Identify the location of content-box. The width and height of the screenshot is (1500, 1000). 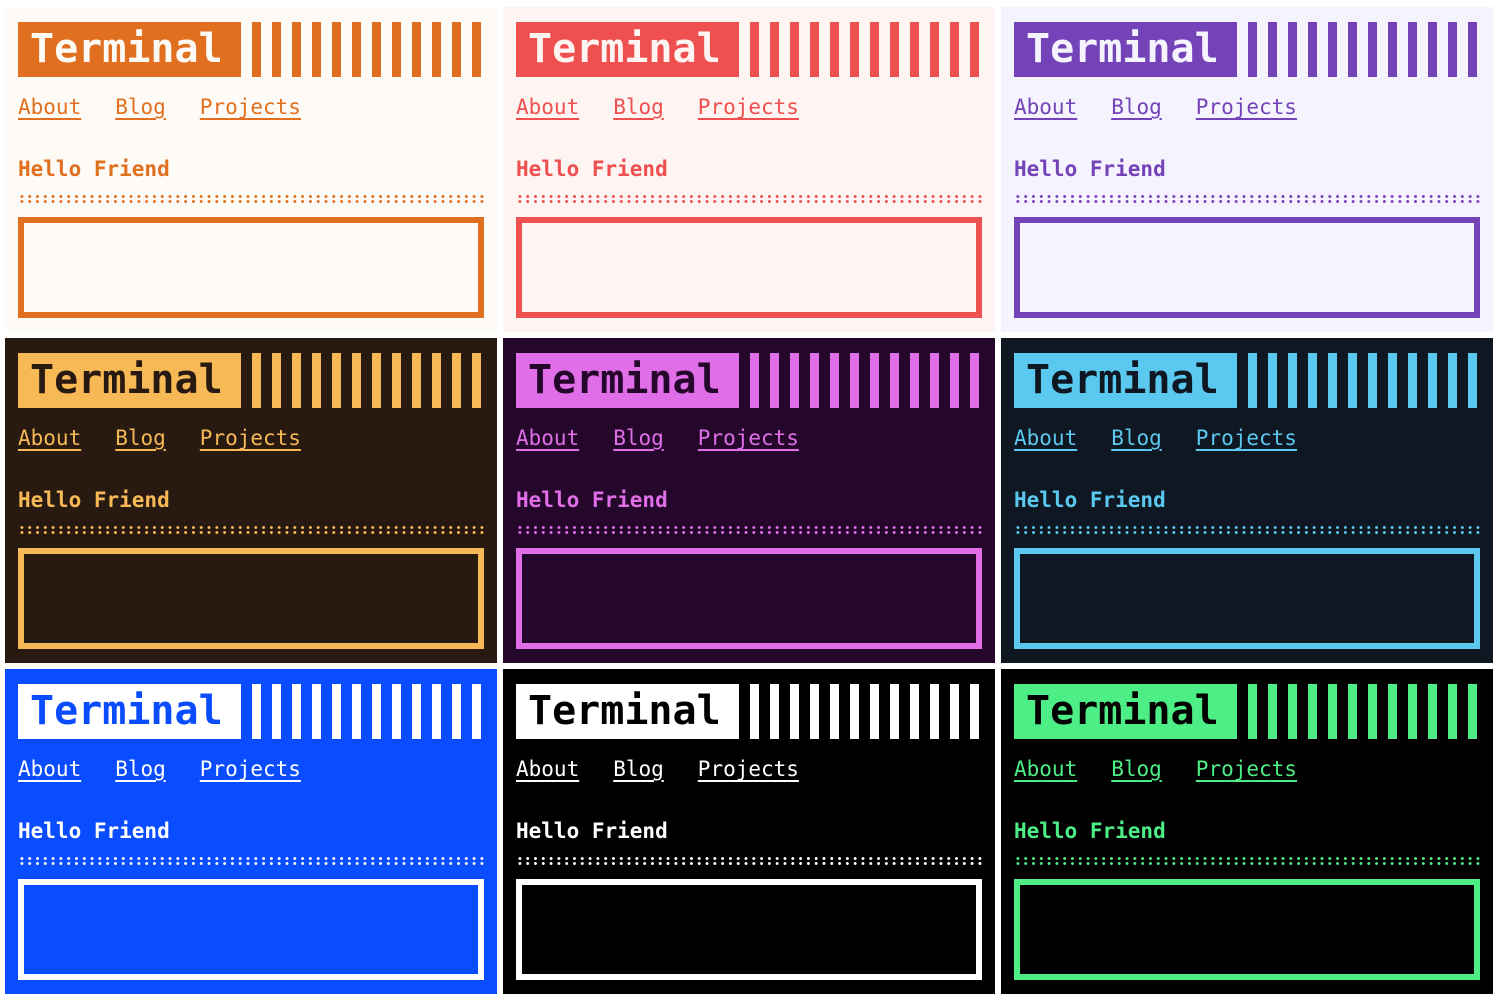
(749, 929).